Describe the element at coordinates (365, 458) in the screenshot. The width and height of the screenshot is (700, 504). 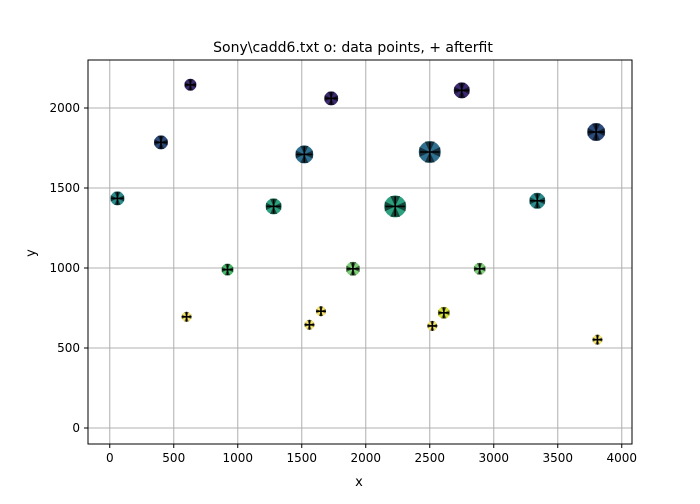
I see `x-tick-label: 2000` at that location.